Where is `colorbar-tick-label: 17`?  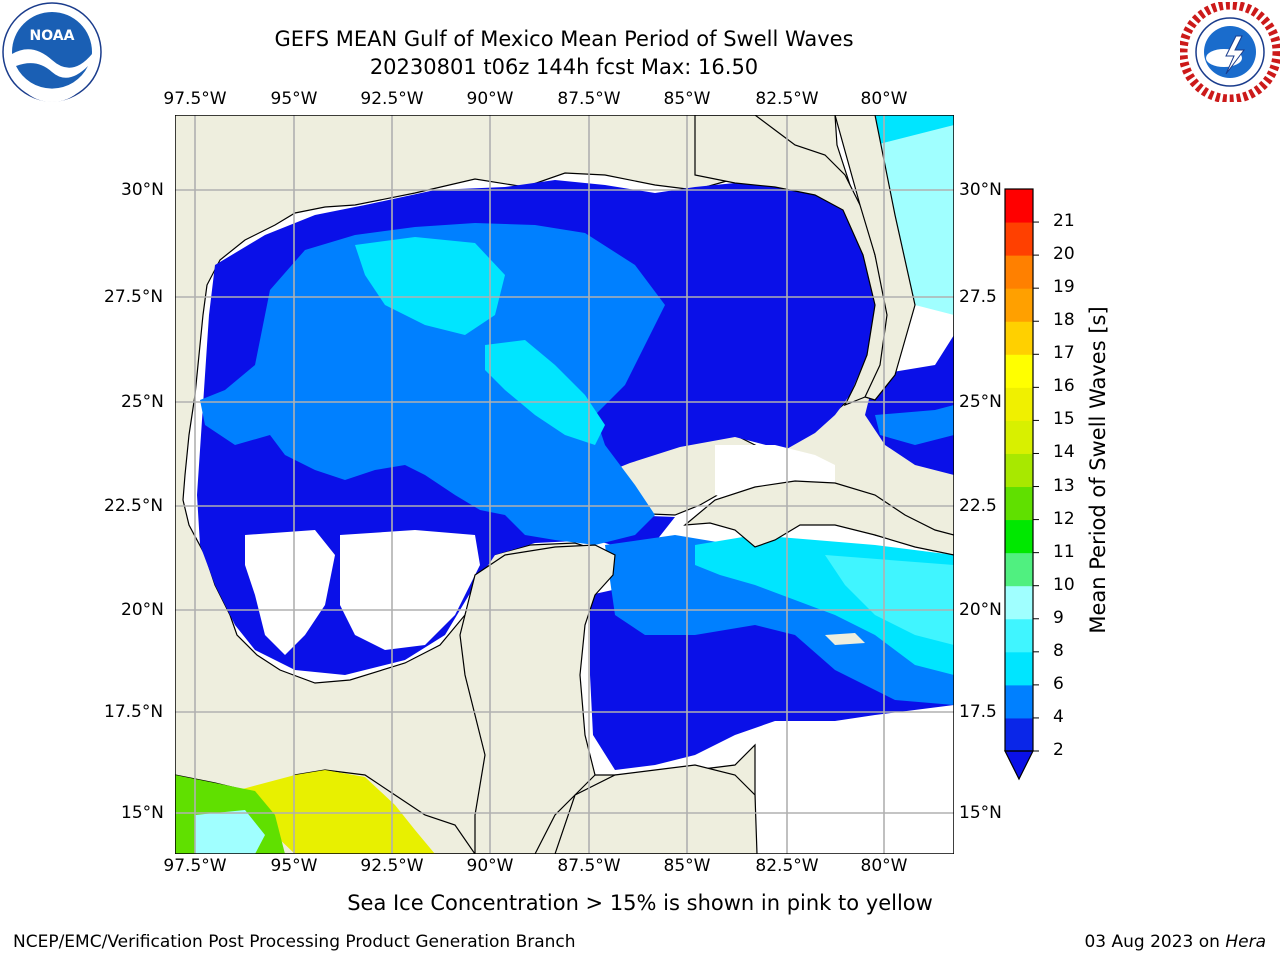
colorbar-tick-label: 17 is located at coordinates (1064, 353).